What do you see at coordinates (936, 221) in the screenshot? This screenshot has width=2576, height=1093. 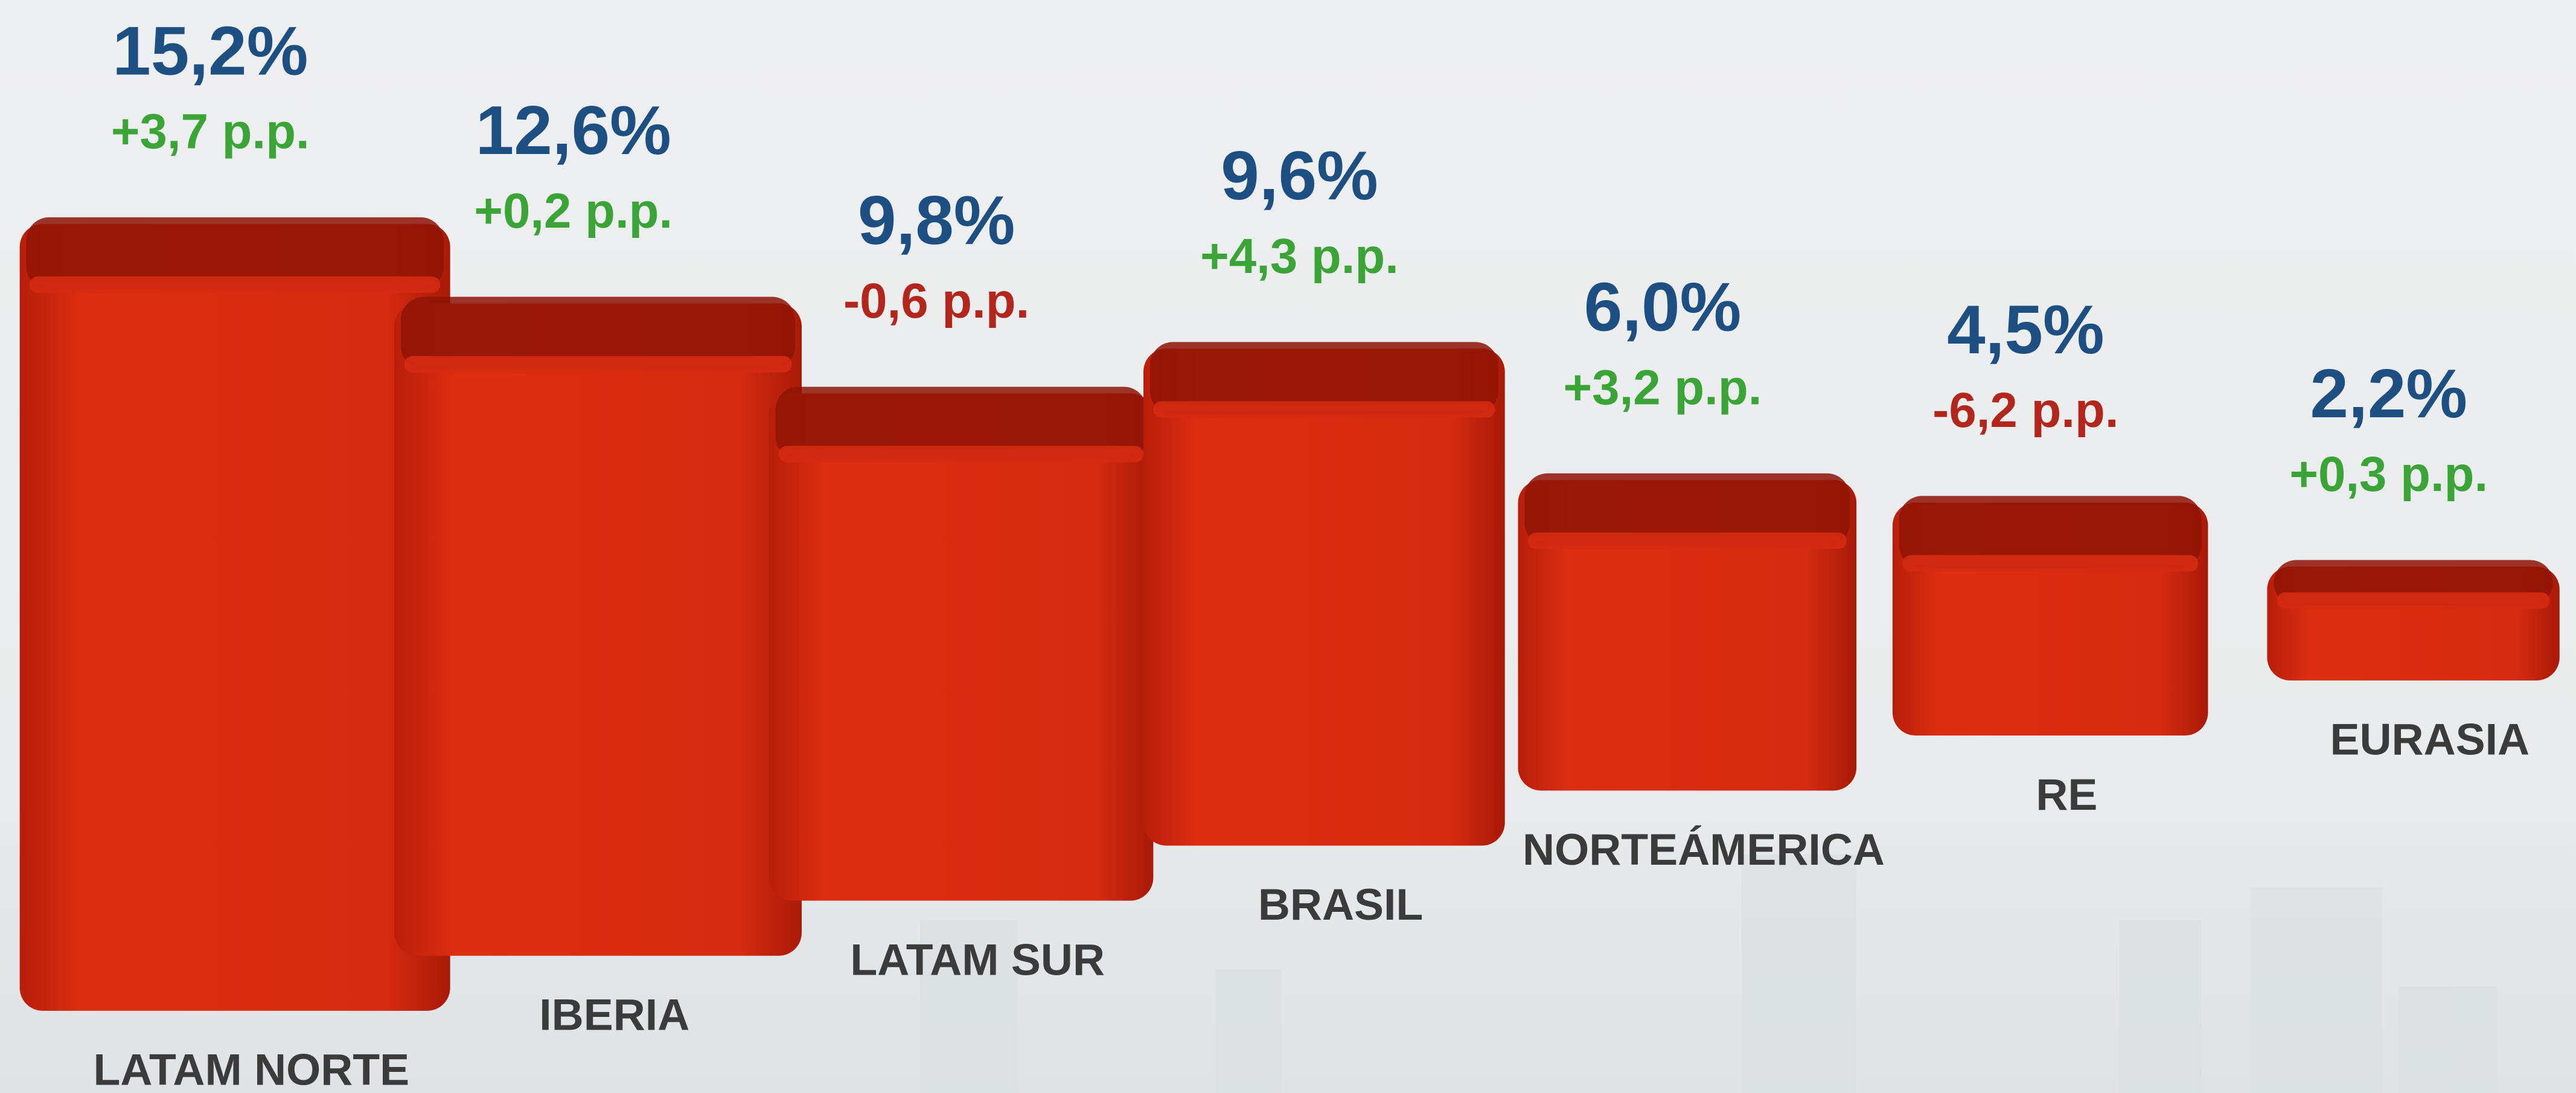 I see `value-label: 9,8%` at bounding box center [936, 221].